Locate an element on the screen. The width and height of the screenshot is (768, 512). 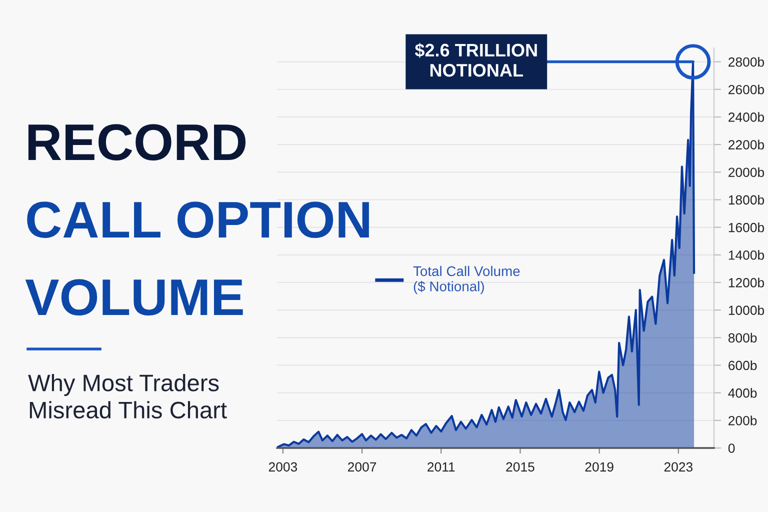
legend-label: Total Call Volume ($ Notional) is located at coordinates (466, 280).